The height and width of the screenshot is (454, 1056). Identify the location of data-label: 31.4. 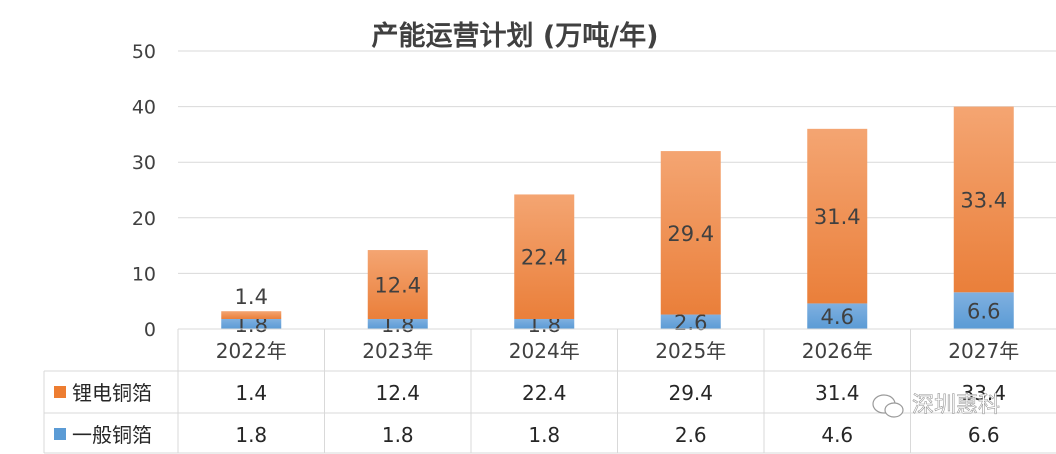
(837, 217).